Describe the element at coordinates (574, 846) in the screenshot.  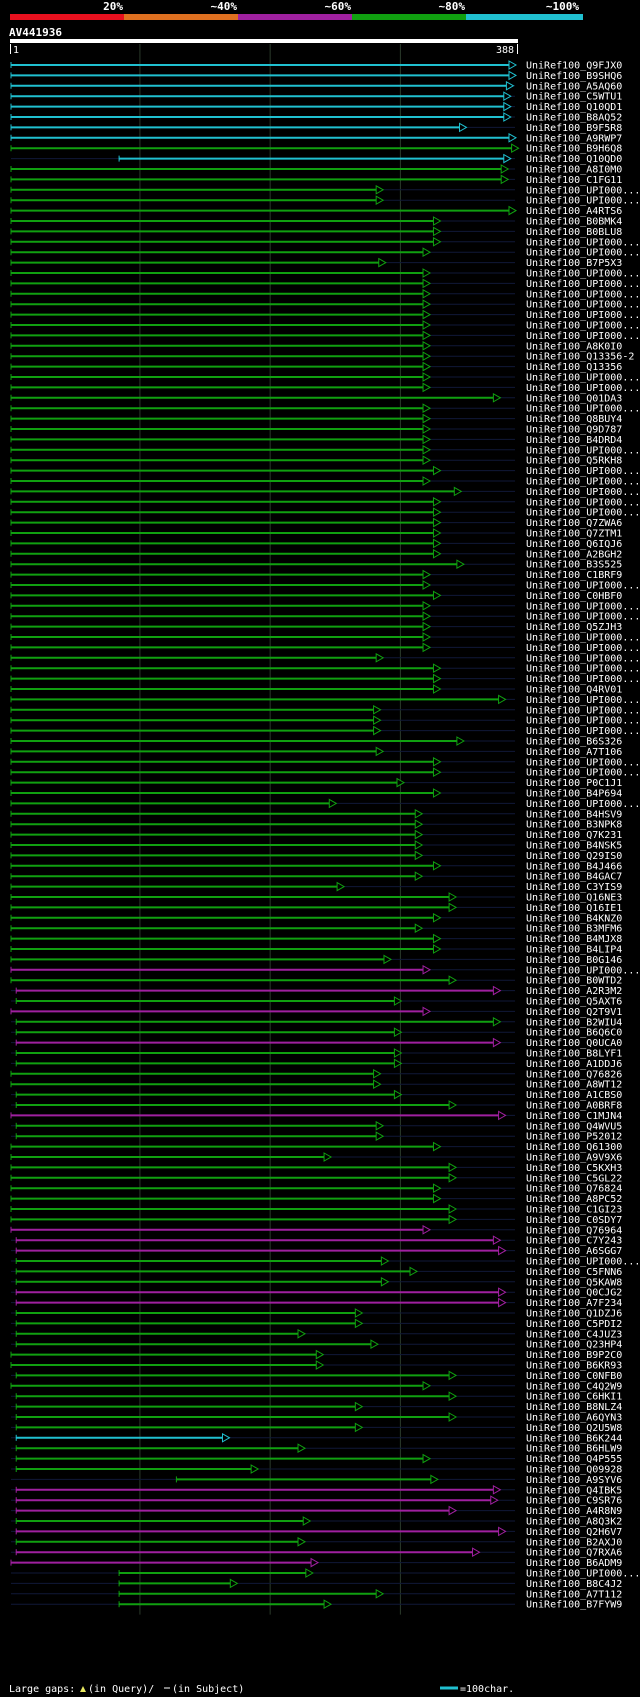
I see `hit-label: UniRef100_B4NSK5` at that location.